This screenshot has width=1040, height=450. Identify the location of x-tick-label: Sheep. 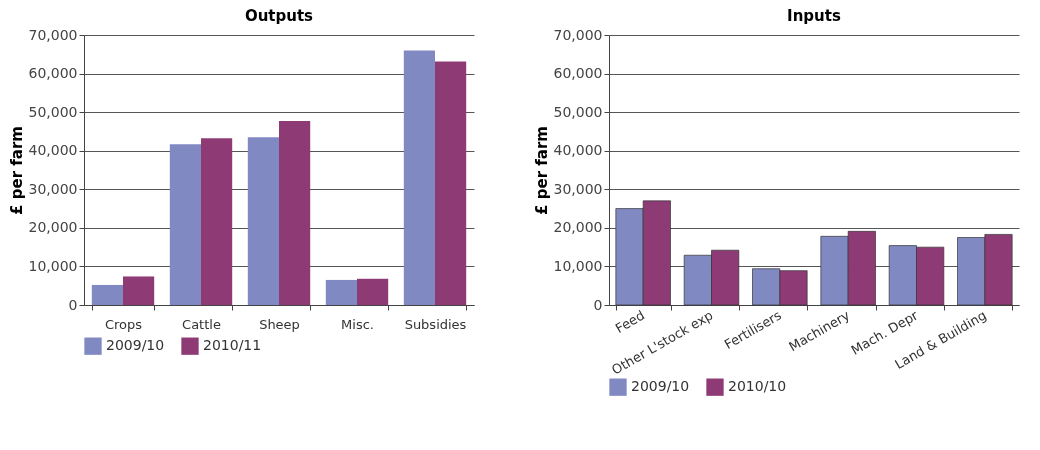
(279, 324).